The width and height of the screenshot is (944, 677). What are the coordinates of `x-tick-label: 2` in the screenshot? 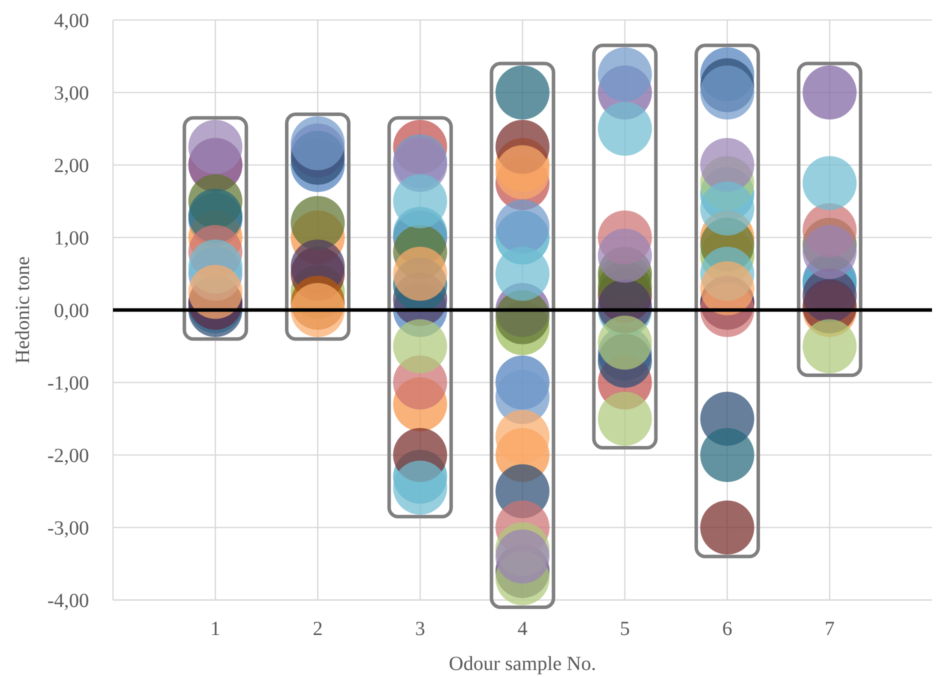 It's located at (317, 629).